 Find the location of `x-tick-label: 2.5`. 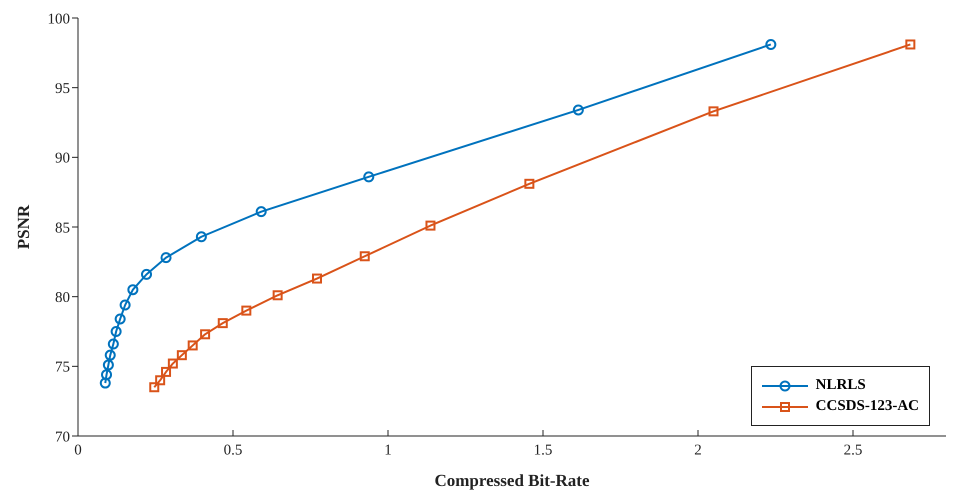

x-tick-label: 2.5 is located at coordinates (853, 450).